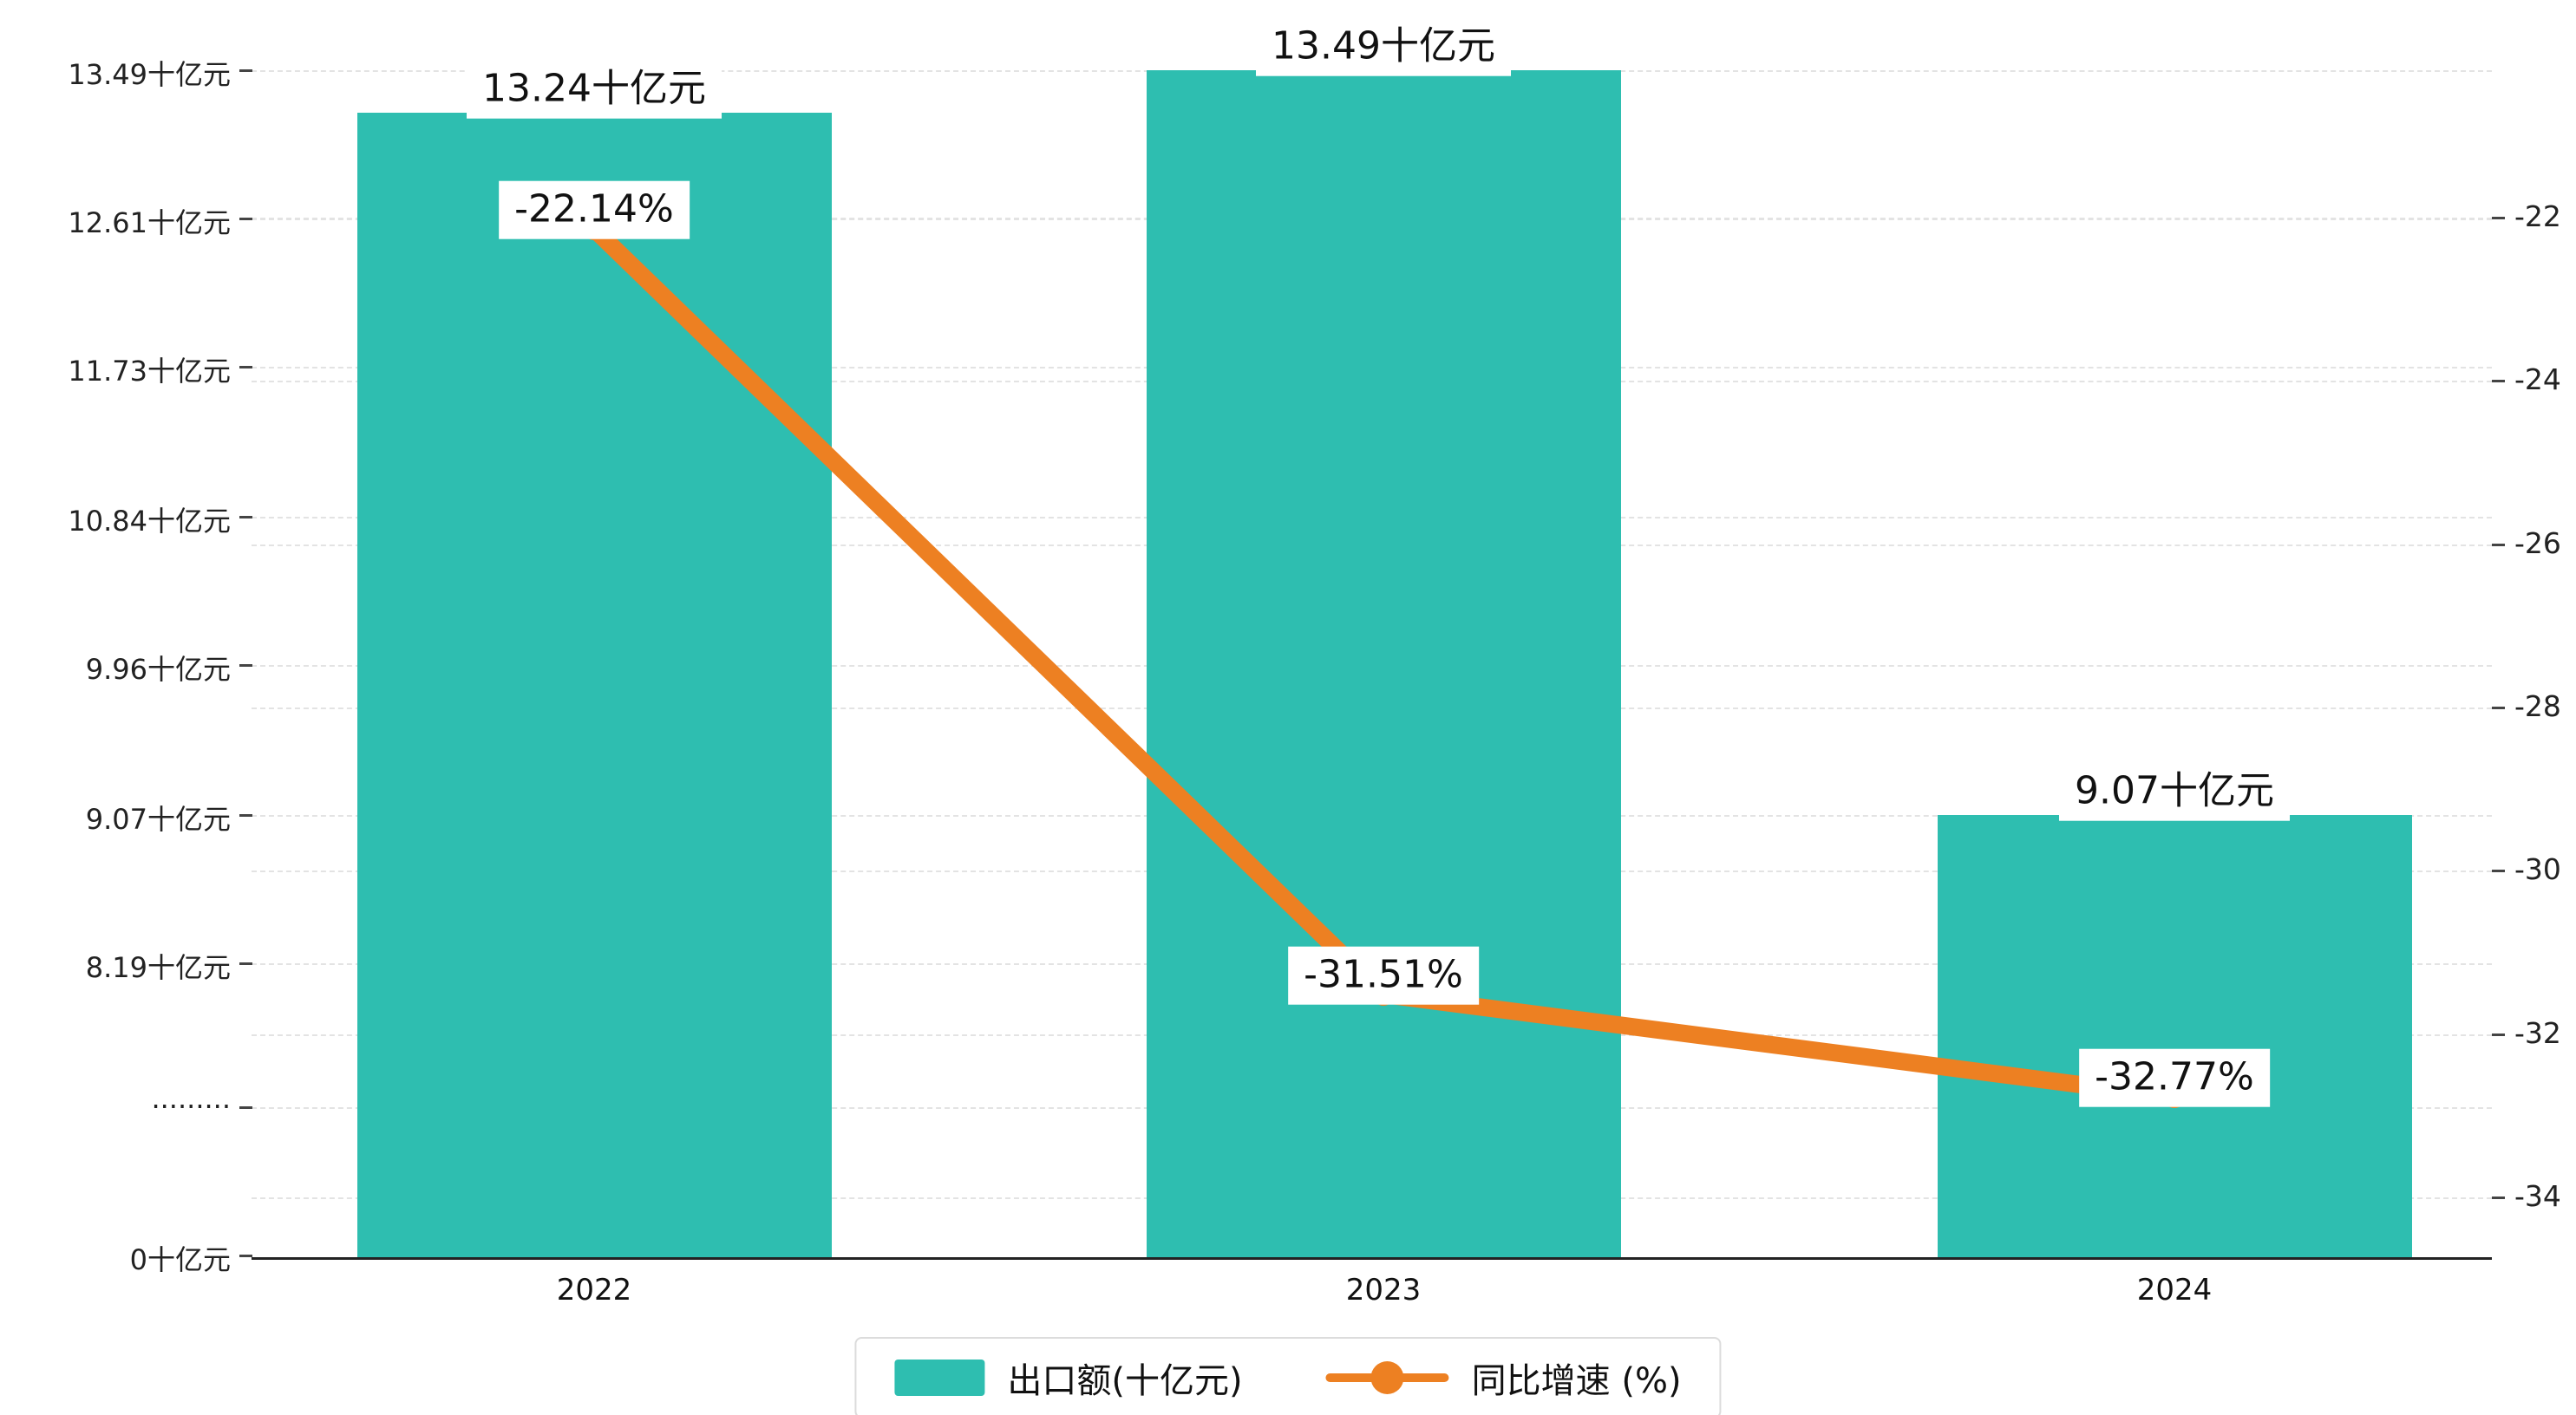 The width and height of the screenshot is (2576, 1415). I want to click on line-legend-dot-icon, so click(1387, 1377).